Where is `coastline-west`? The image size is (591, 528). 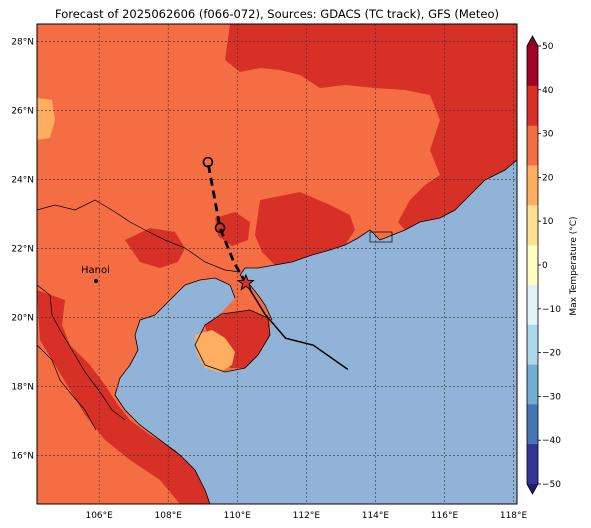 coastline-west is located at coordinates (175, 390).